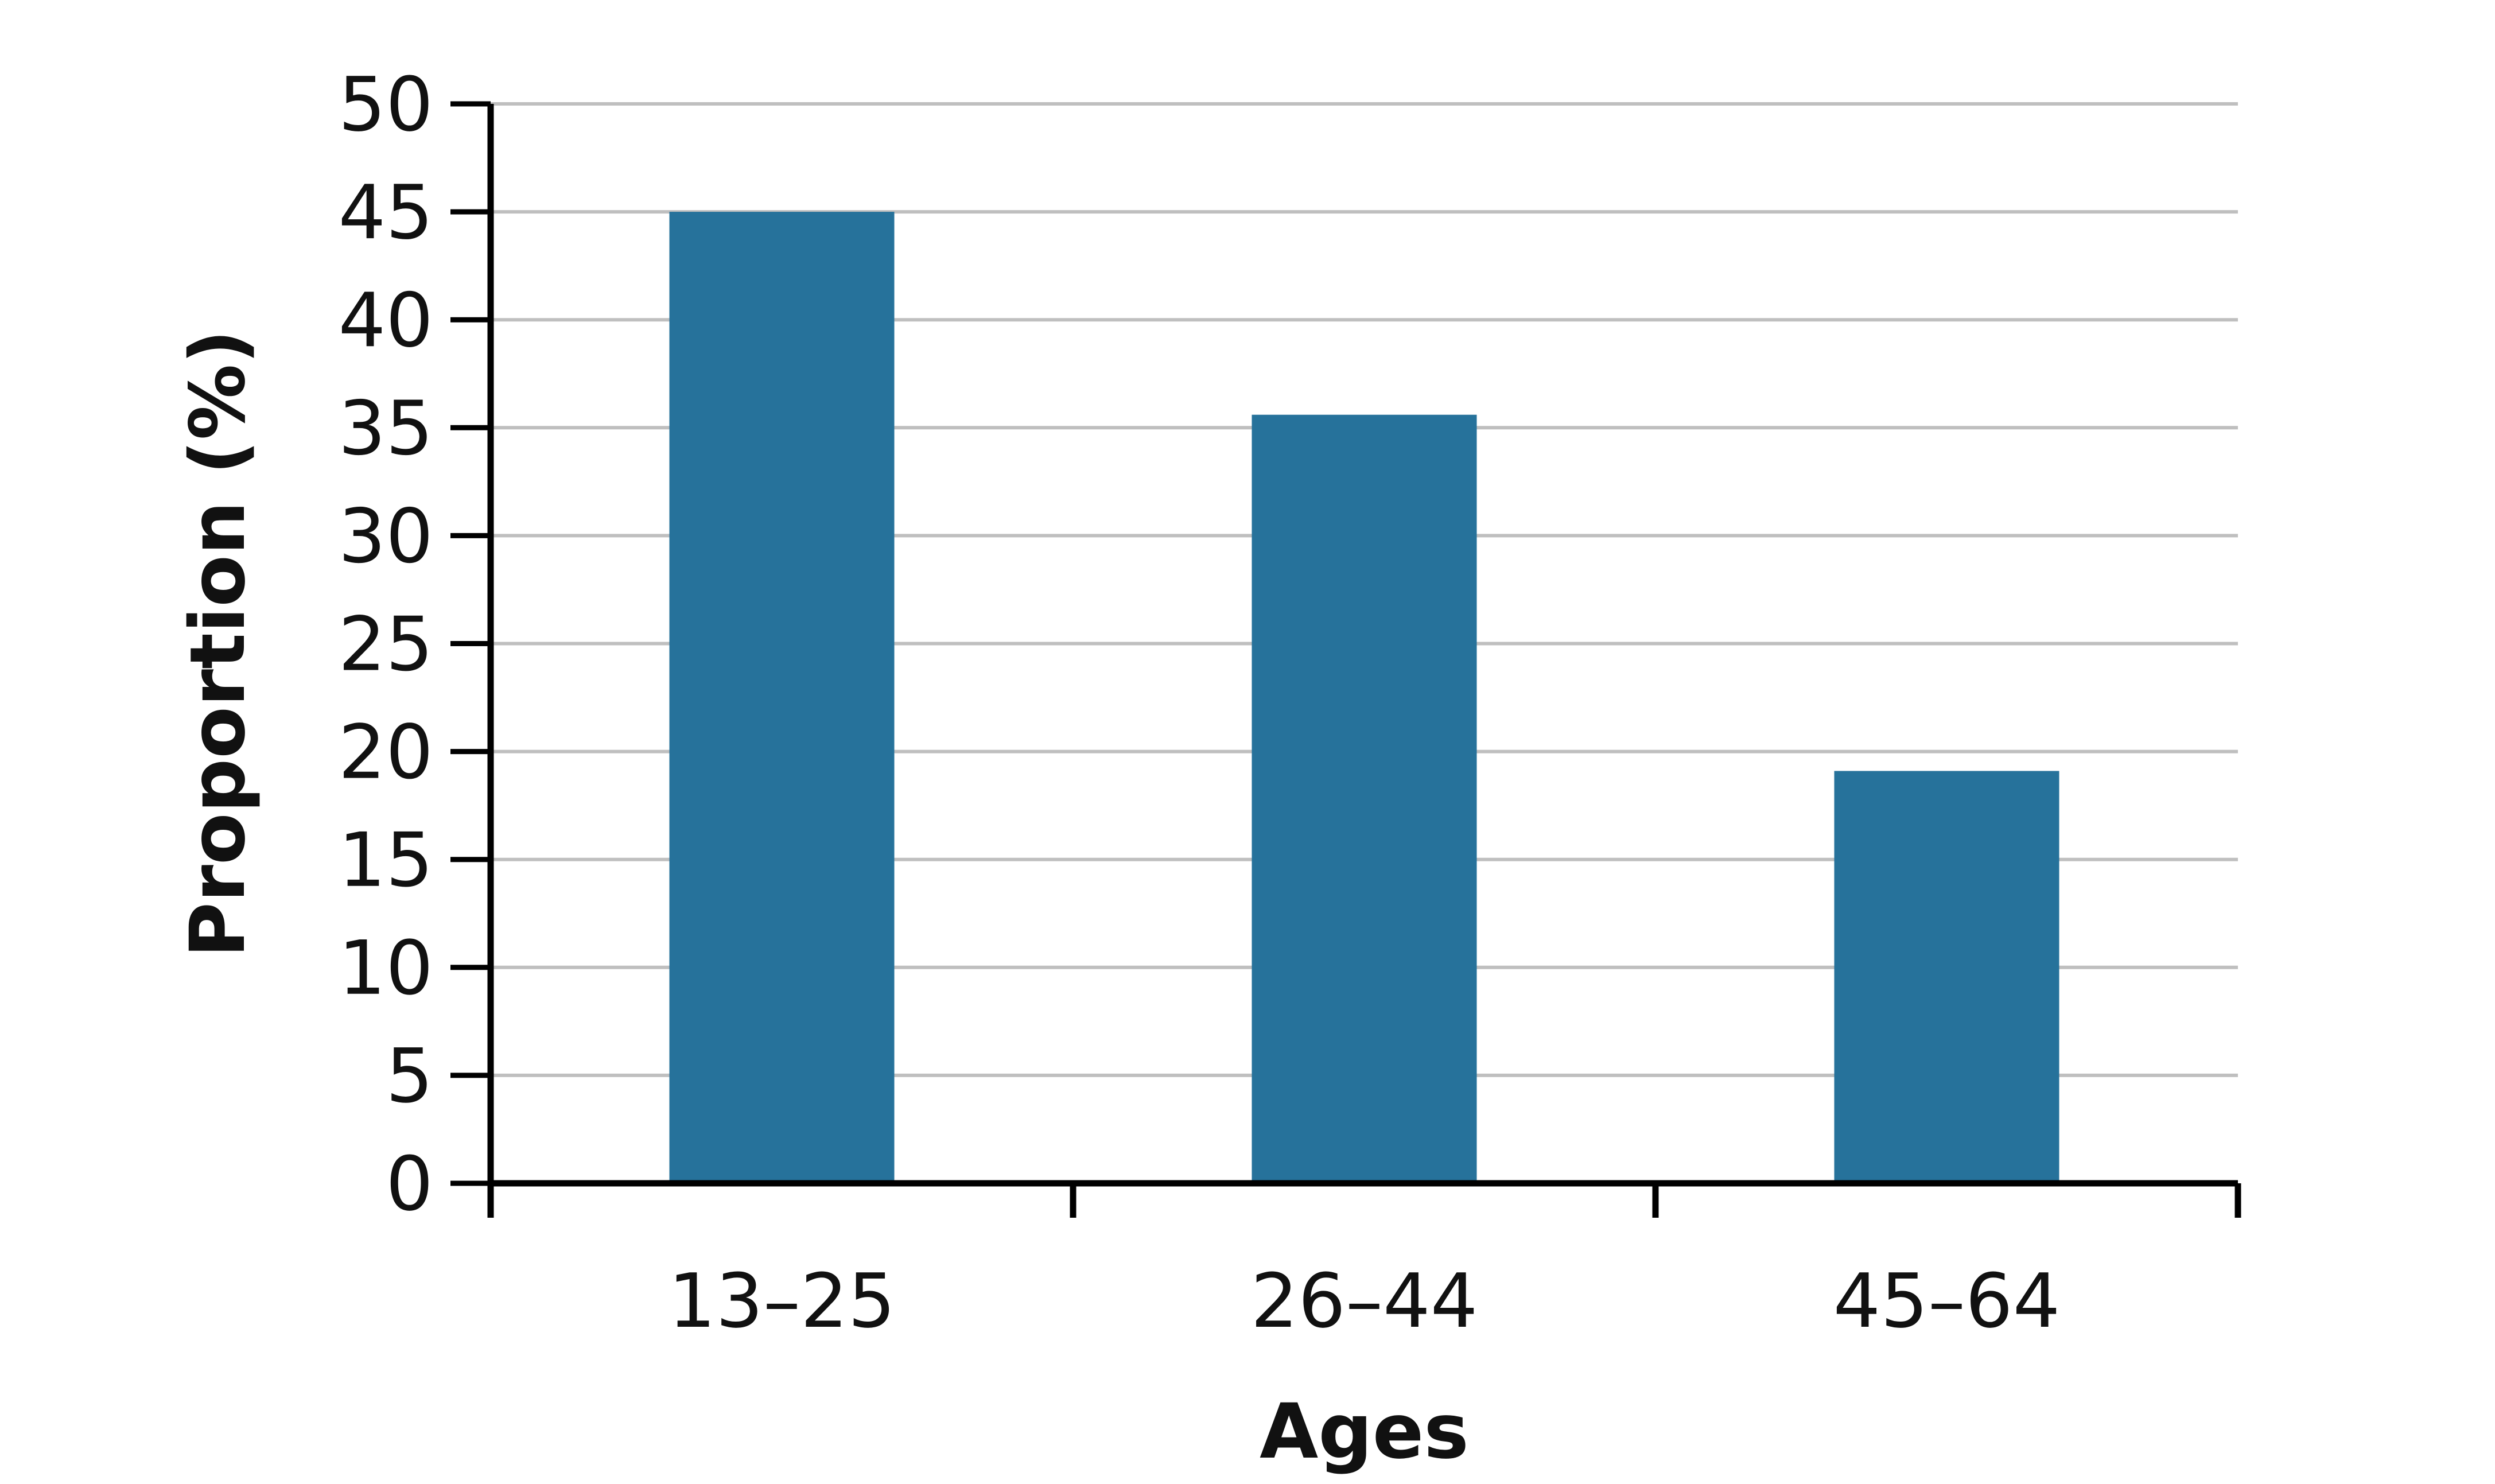 Image resolution: width=2495 pixels, height=1484 pixels. I want to click on bar-45–64, so click(1946, 977).